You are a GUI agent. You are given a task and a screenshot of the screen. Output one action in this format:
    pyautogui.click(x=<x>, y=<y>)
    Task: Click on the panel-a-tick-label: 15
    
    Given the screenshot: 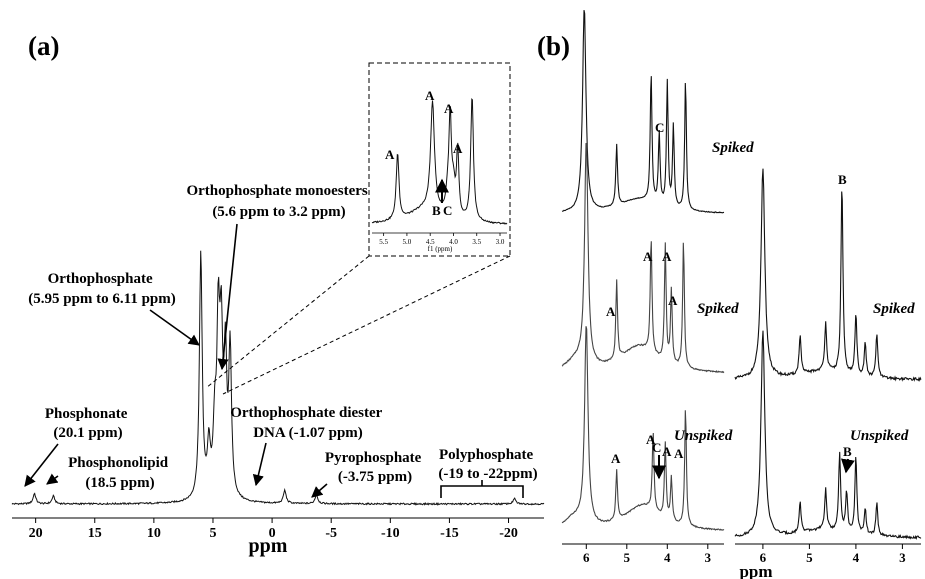 What is the action you would take?
    pyautogui.click(x=95, y=533)
    